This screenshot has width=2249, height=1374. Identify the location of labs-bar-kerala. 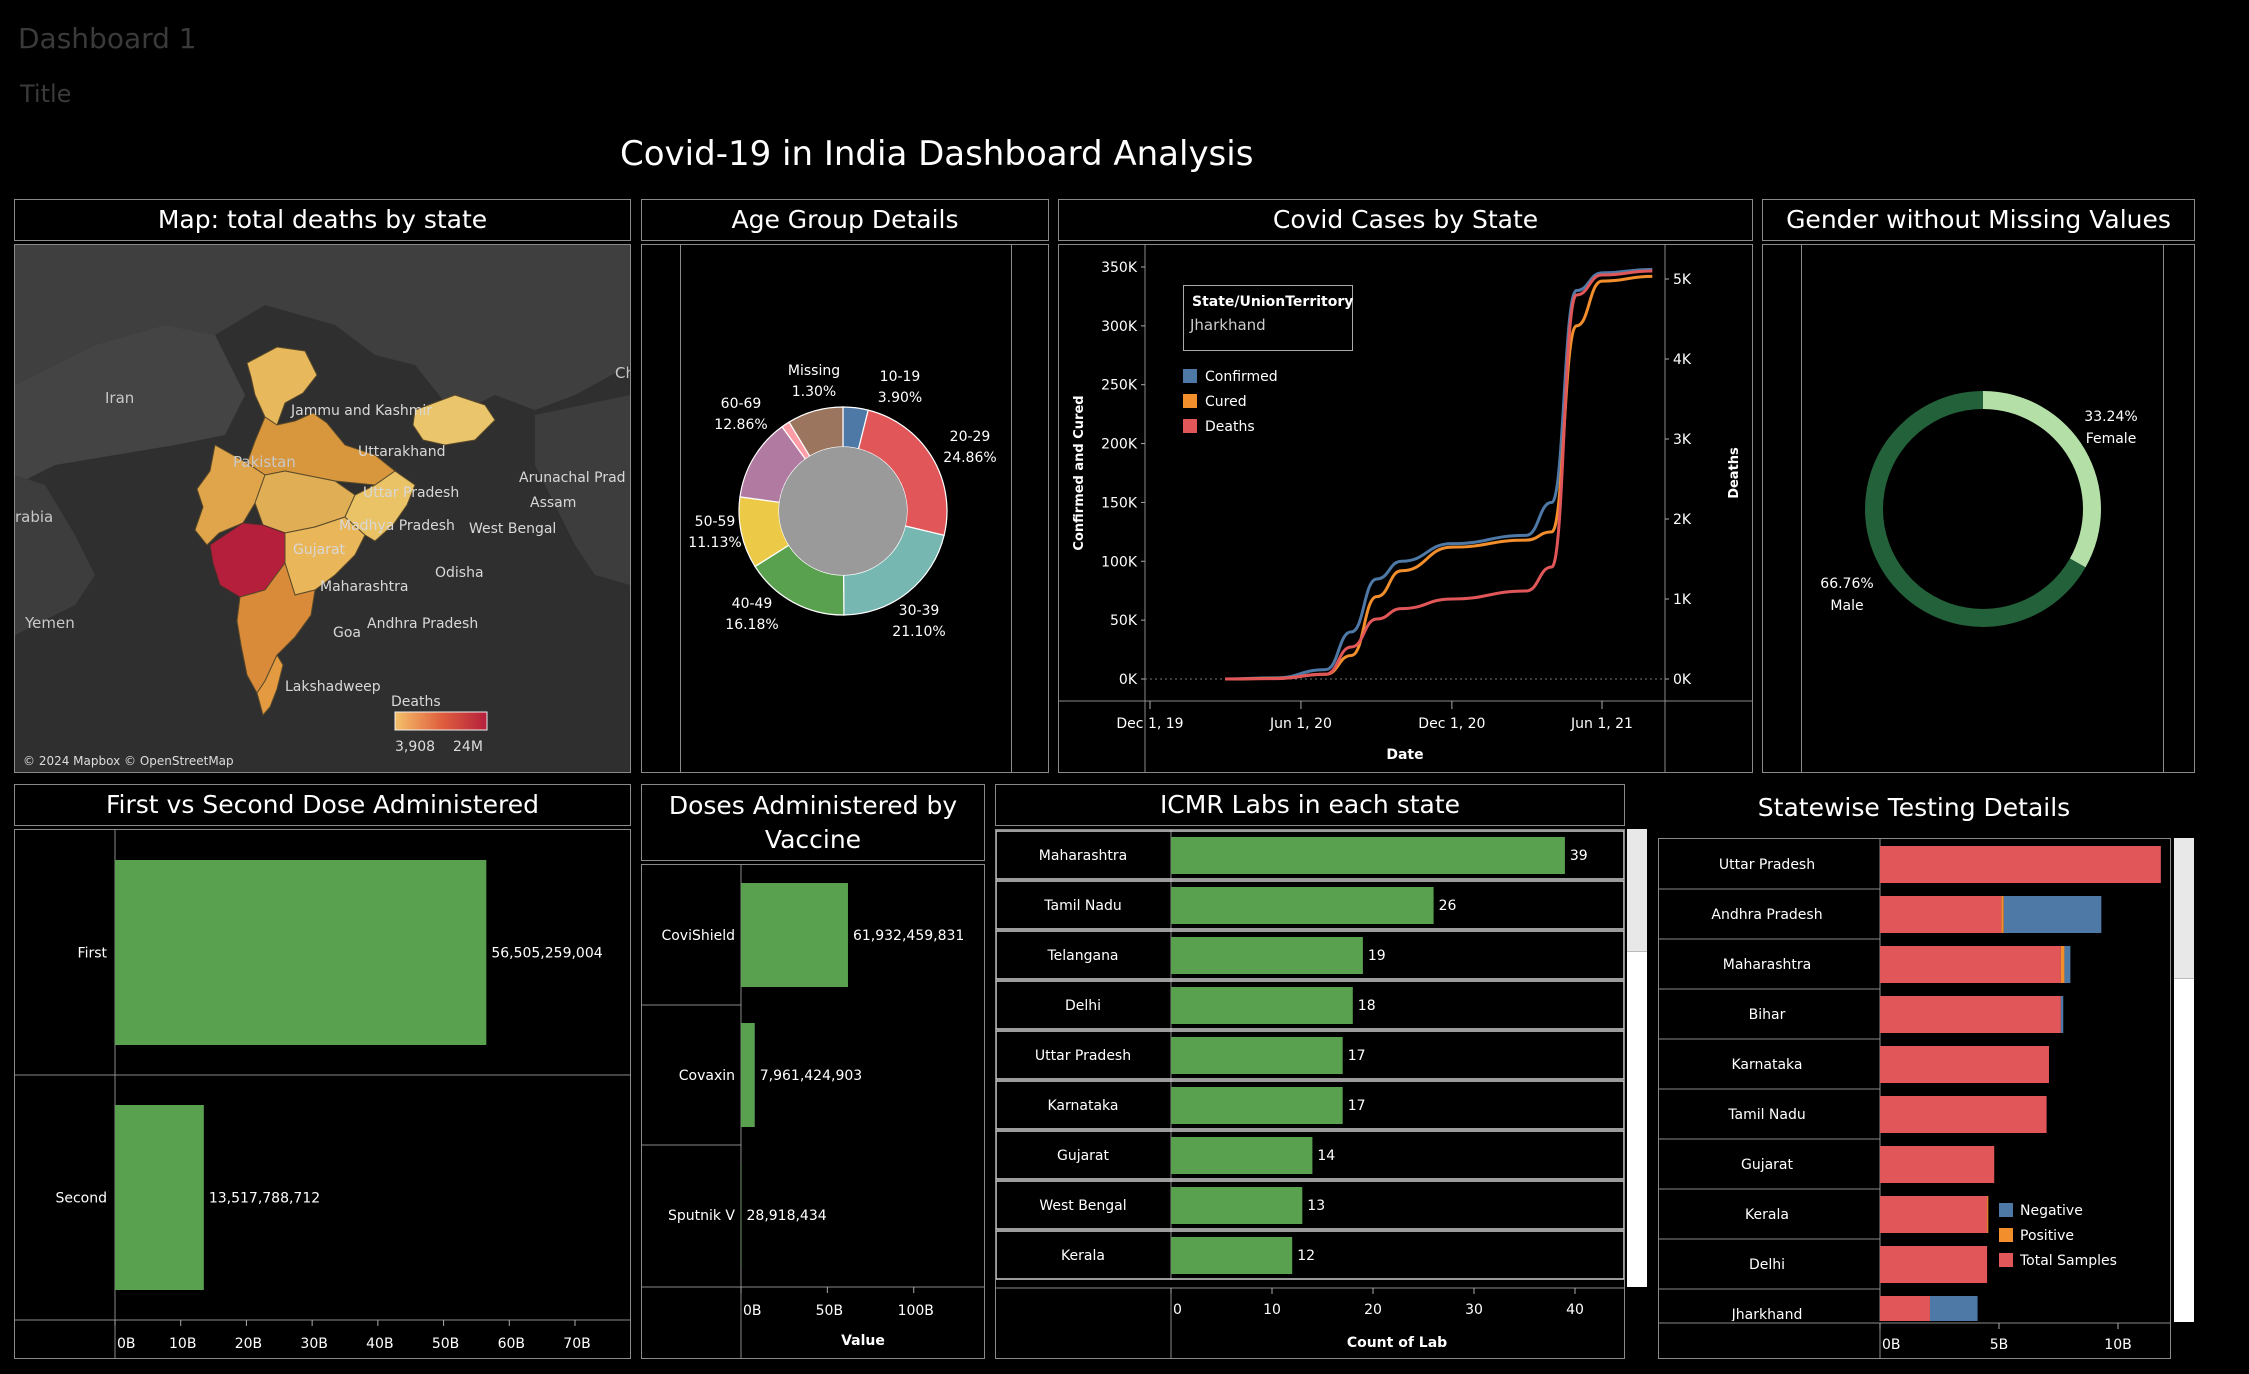
(1232, 1255).